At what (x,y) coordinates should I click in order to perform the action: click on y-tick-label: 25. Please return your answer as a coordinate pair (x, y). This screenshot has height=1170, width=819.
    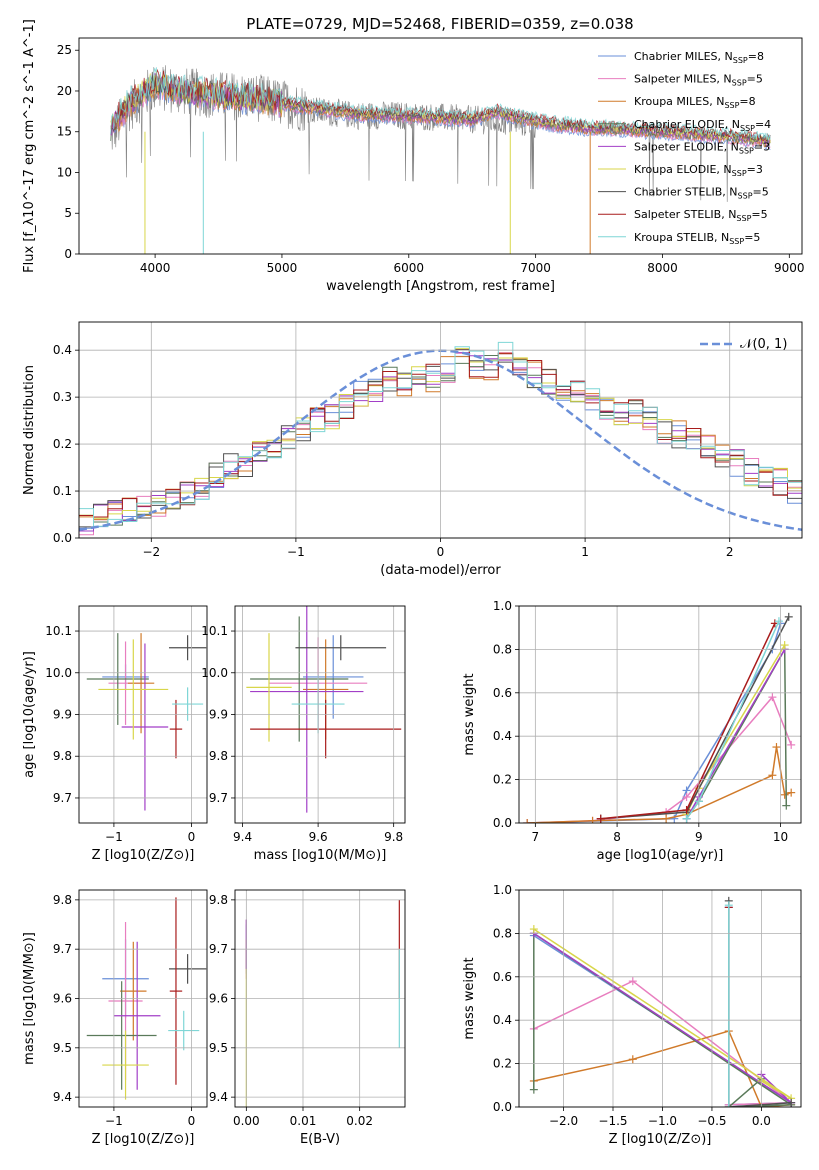
    Looking at the image, I should click on (64, 50).